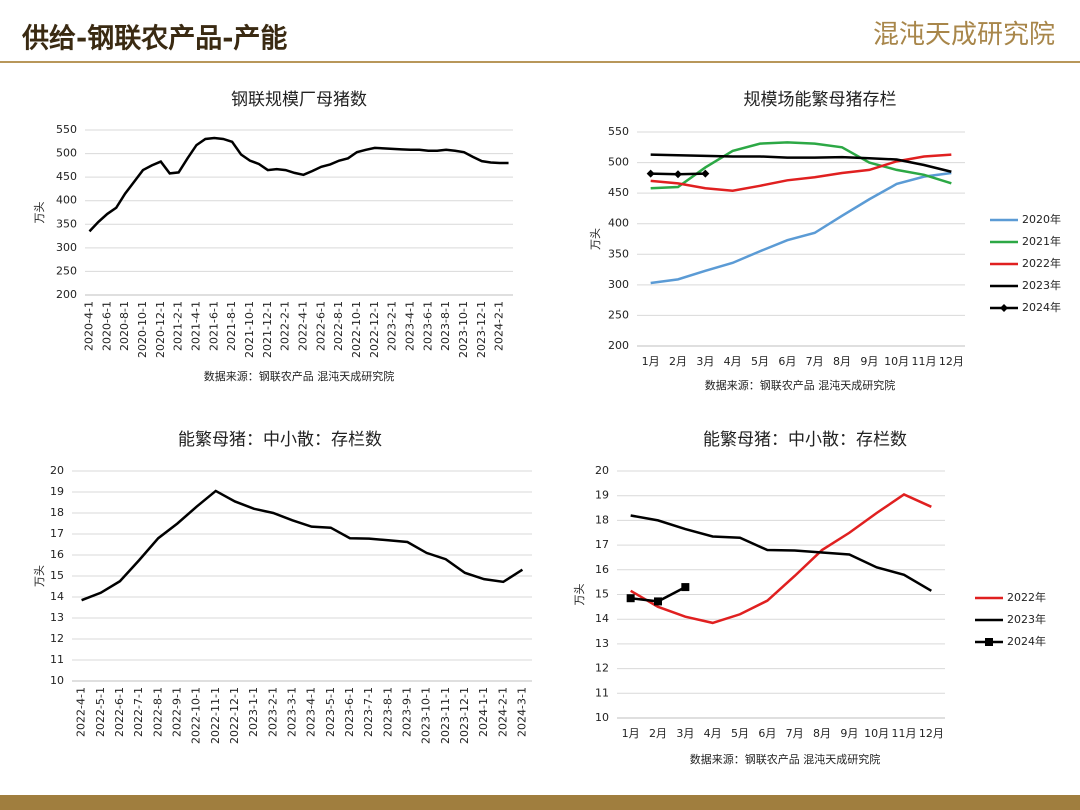 The height and width of the screenshot is (810, 1080). I want to click on x-tick-label: 2020-6-1, so click(106, 326).